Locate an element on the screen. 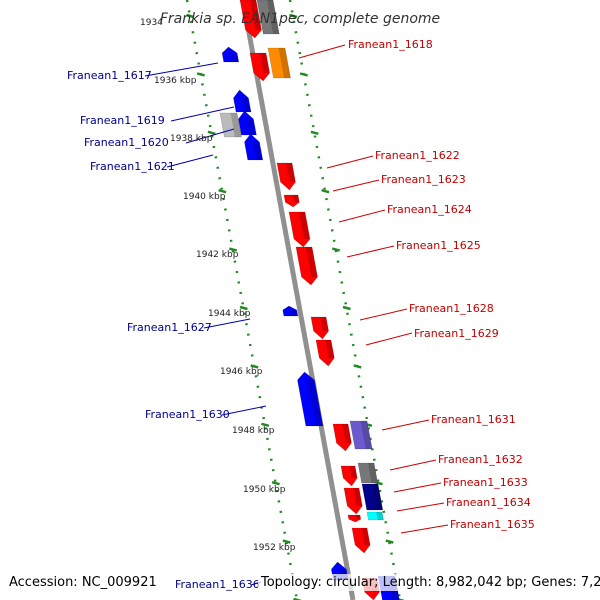  kbp-label: 1948 kbp is located at coordinates (253, 431).